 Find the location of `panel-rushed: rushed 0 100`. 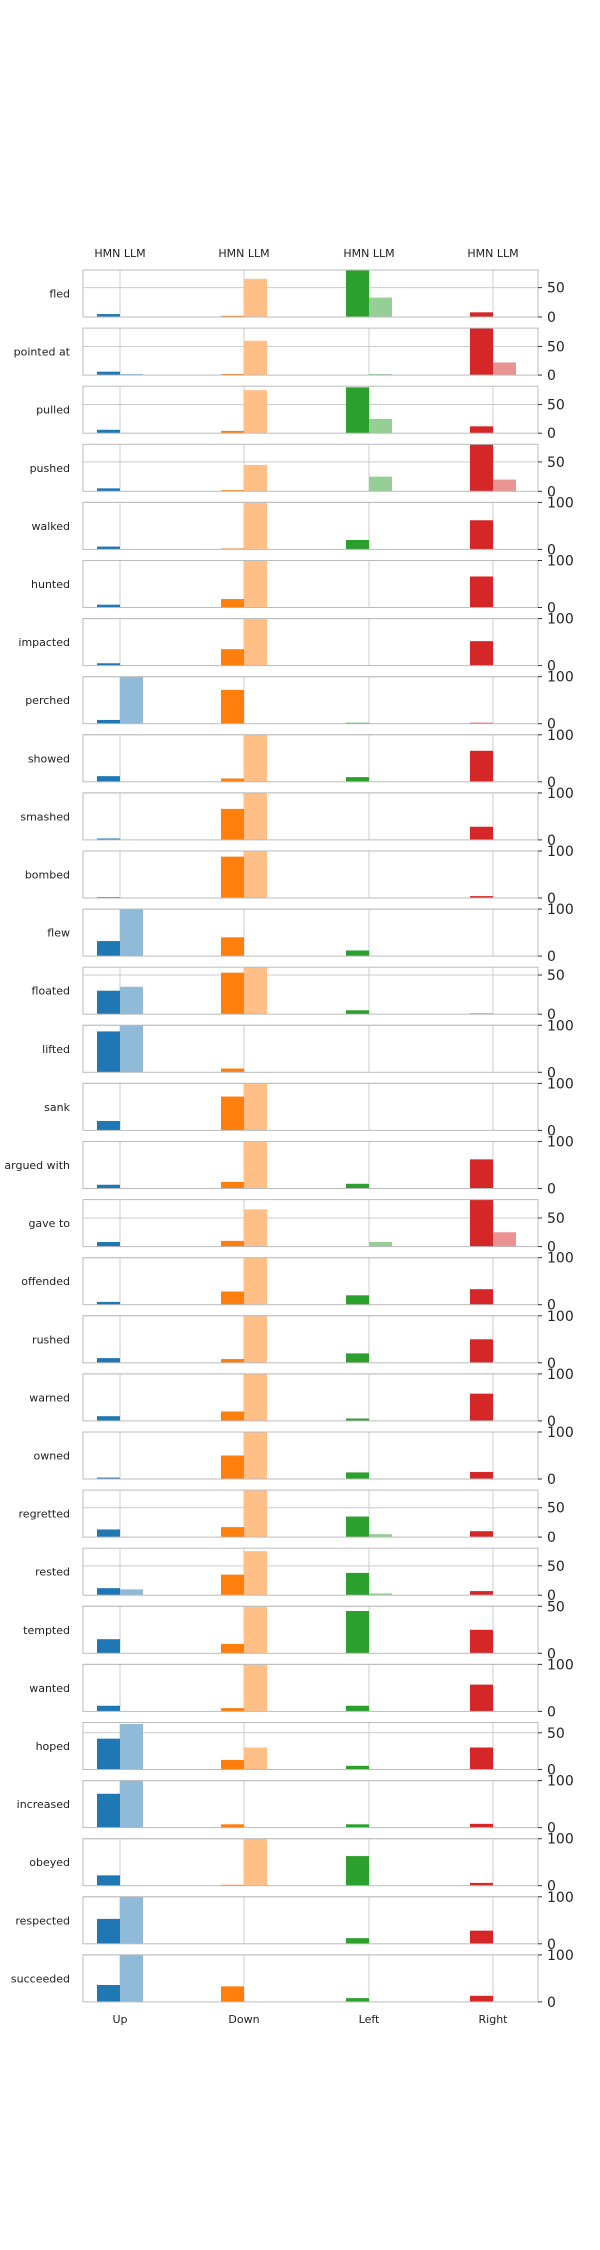

panel-rushed: rushed 0 100 is located at coordinates (303, 1340).